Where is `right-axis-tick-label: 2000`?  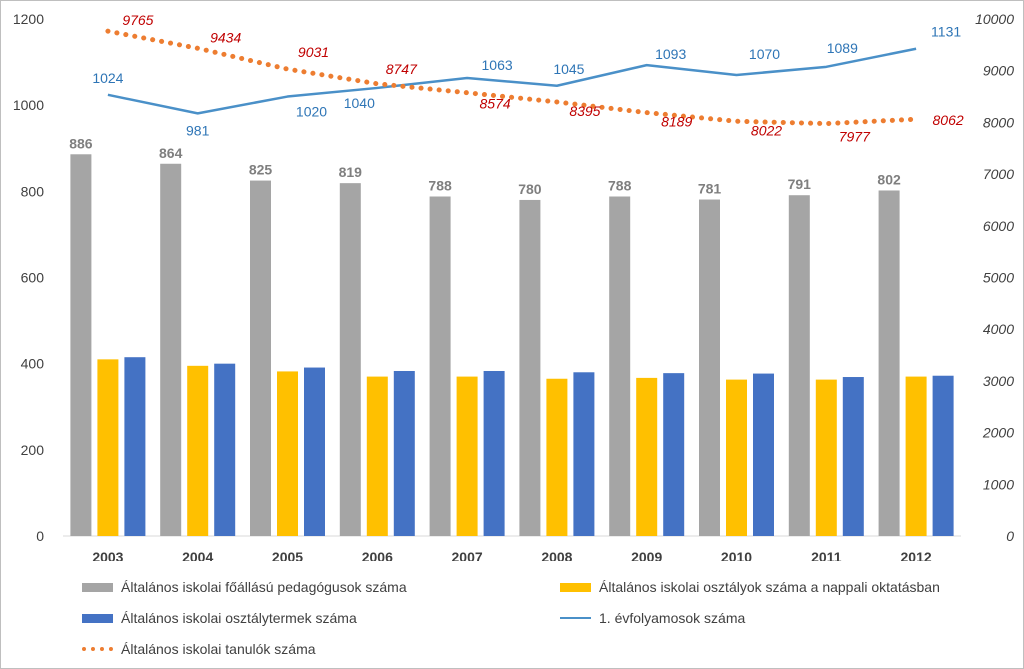 right-axis-tick-label: 2000 is located at coordinates (998, 433).